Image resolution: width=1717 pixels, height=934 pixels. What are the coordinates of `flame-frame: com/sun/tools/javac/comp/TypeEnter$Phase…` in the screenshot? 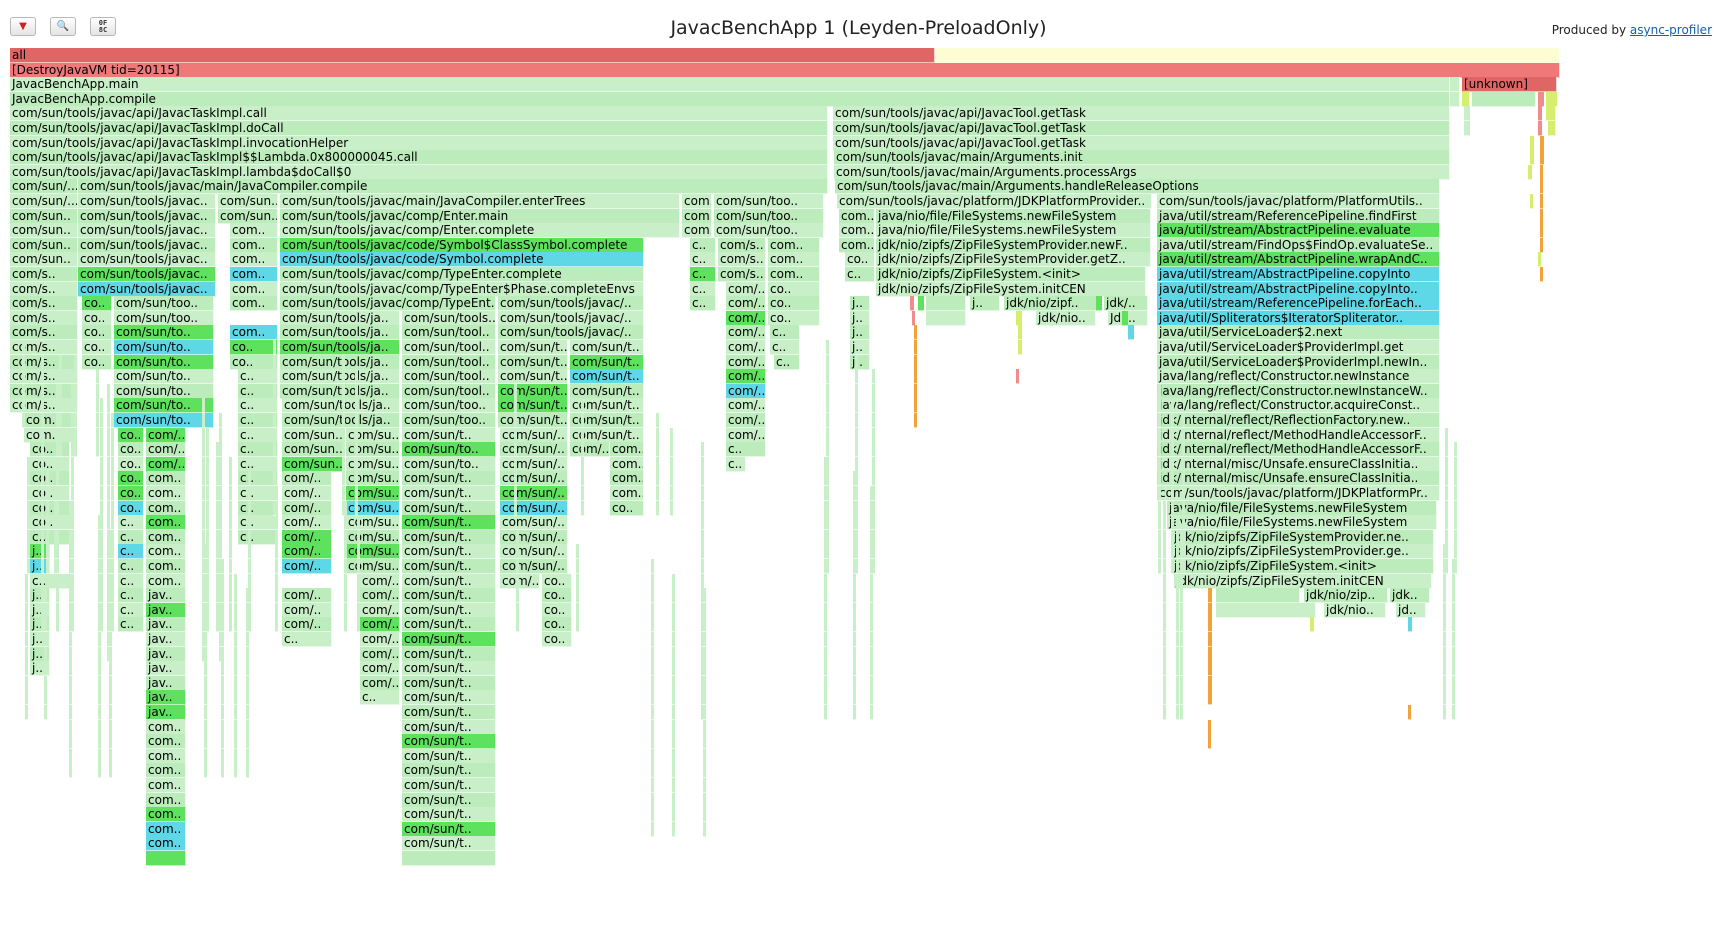 It's located at (462, 289).